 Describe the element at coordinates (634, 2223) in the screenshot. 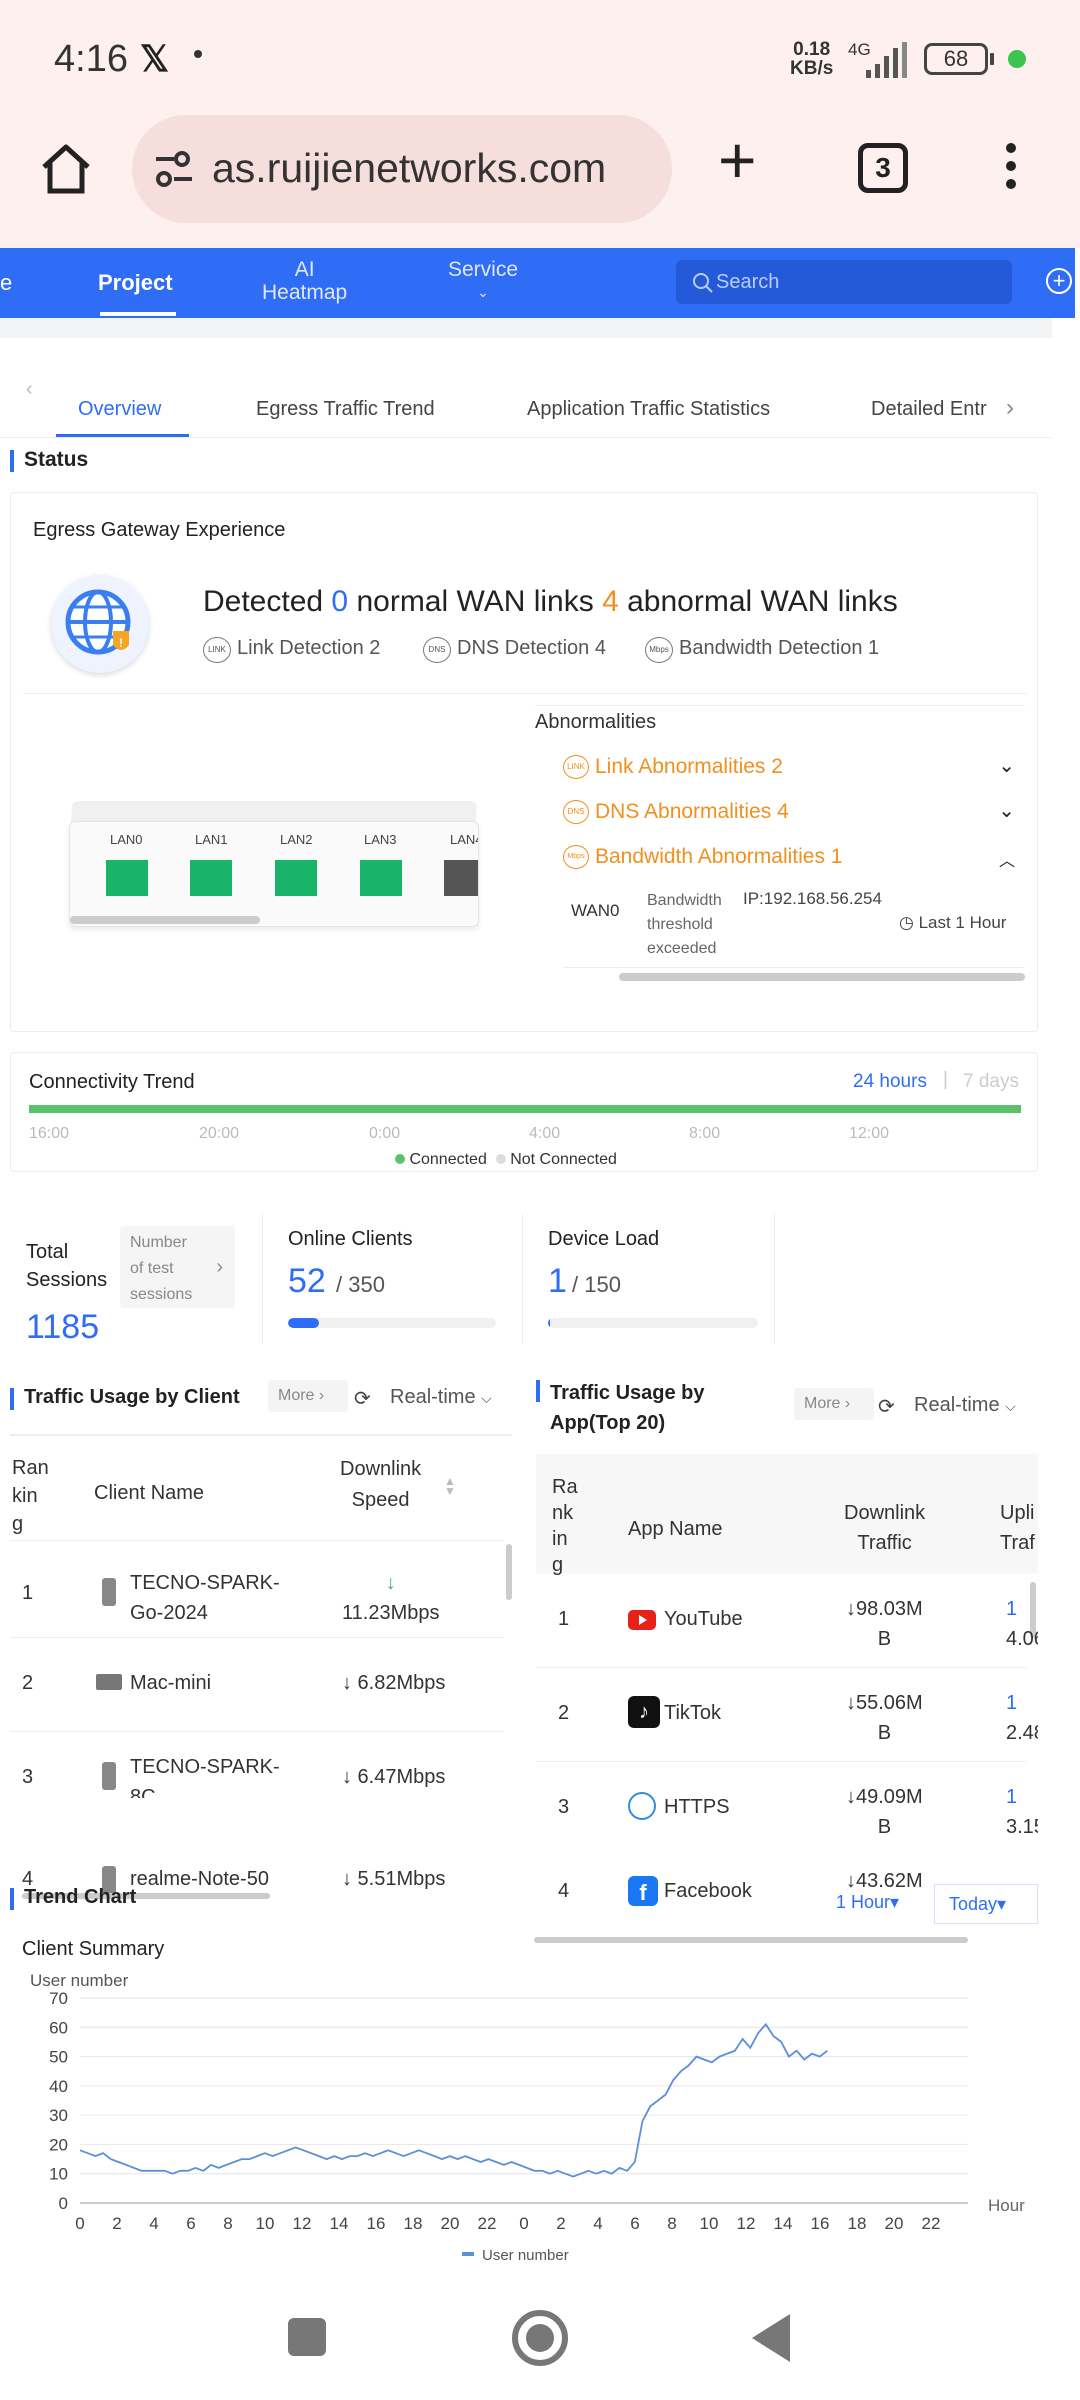

I see `x-tick-label: 6` at that location.